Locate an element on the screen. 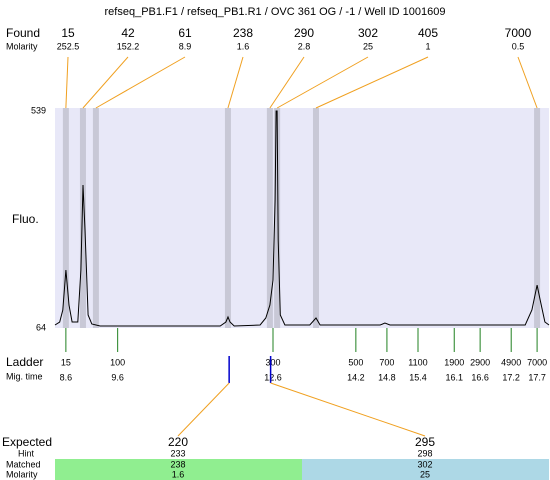 The image size is (550, 480). found-molarity: 0.5 is located at coordinates (518, 46).